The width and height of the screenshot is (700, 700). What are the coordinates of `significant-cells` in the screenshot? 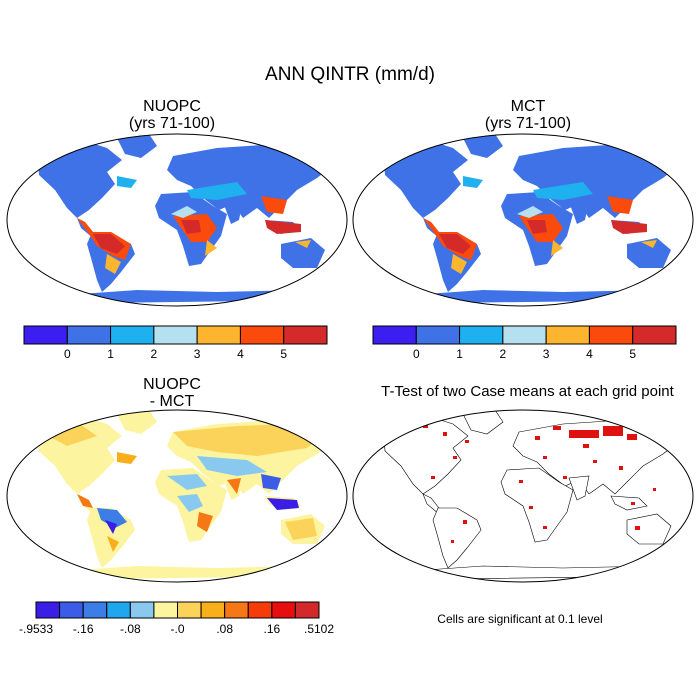 It's located at (529, 483).